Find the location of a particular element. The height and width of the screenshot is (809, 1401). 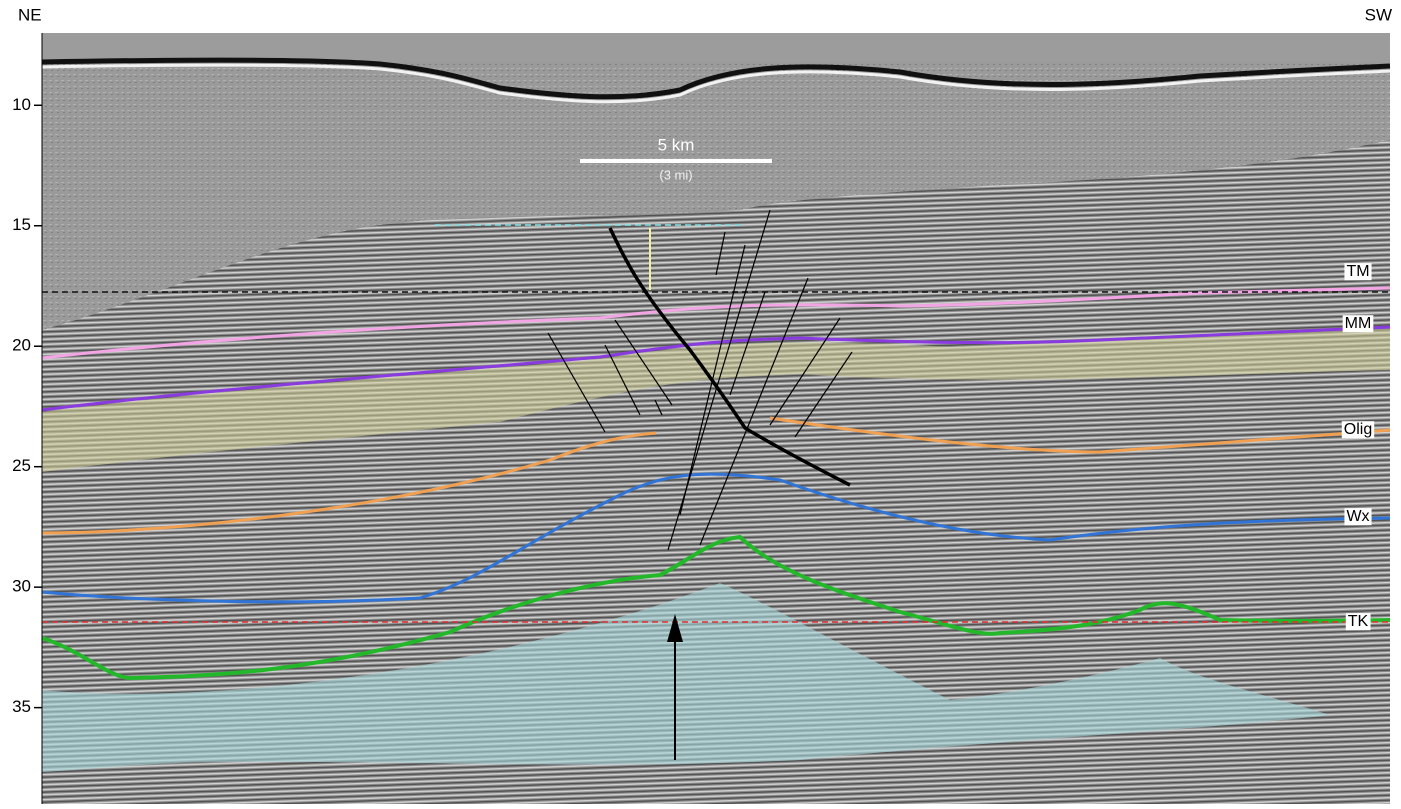

tick-label: 25 is located at coordinates (21, 465).